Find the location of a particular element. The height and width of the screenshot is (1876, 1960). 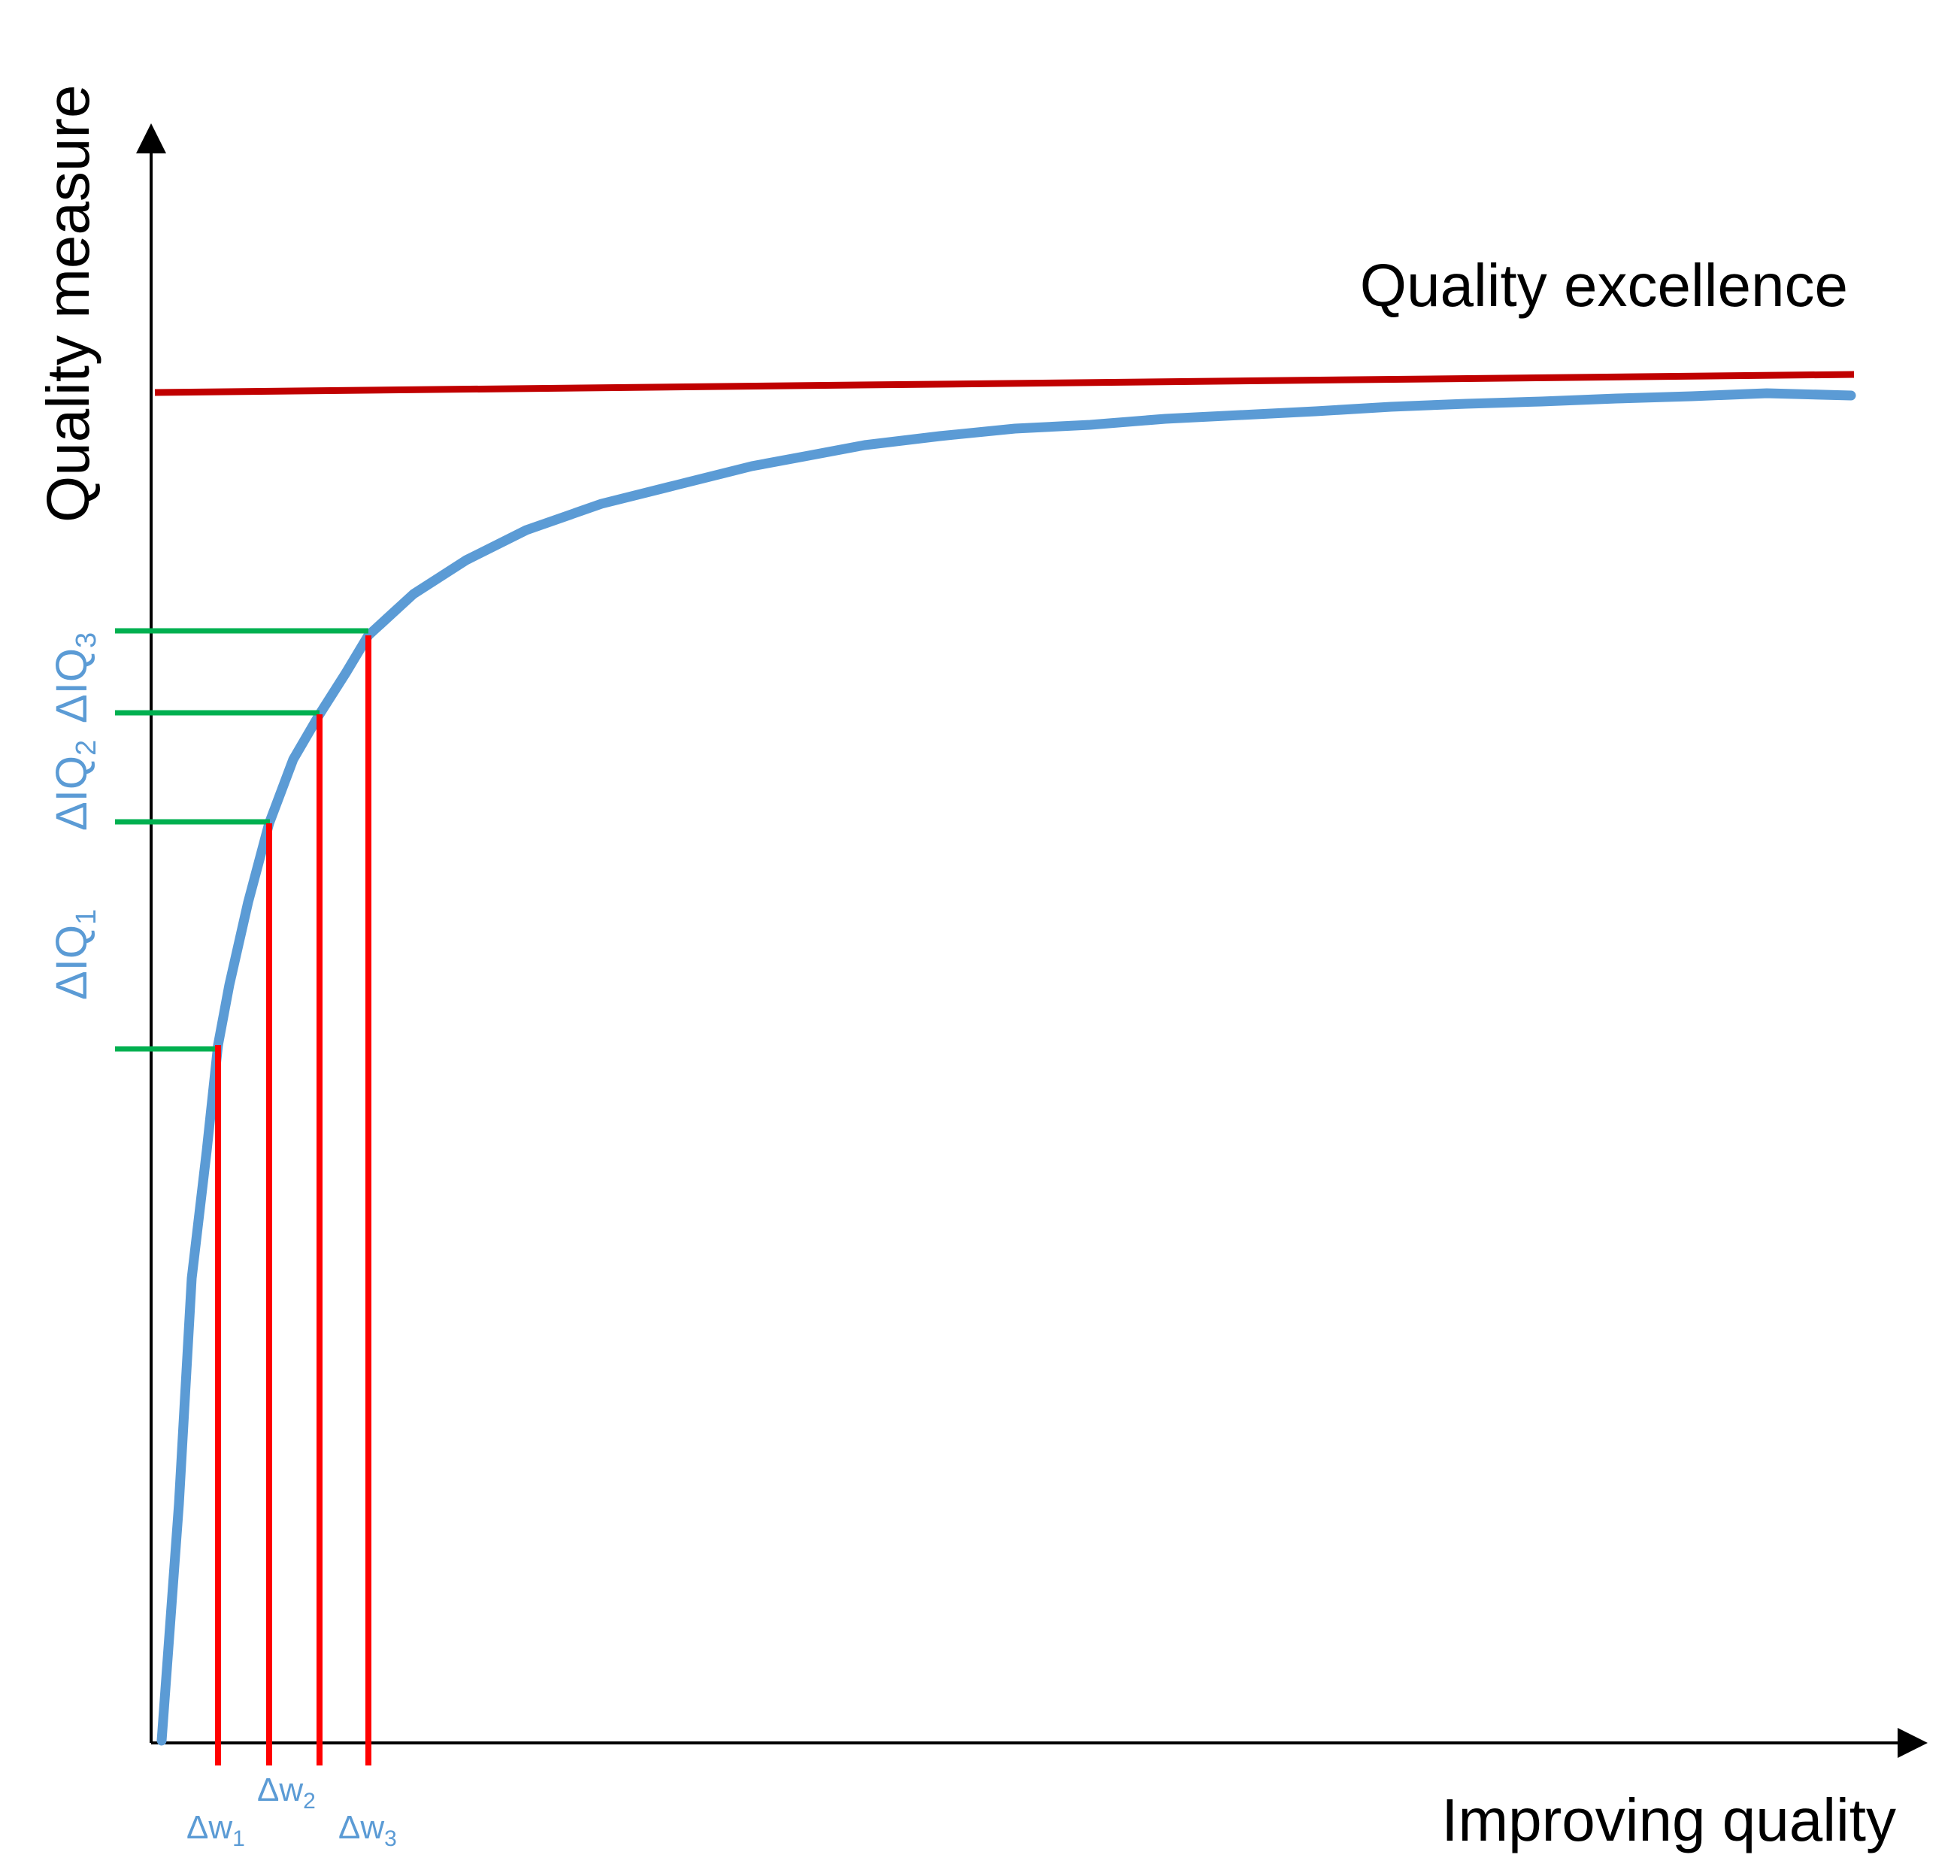

interval-label-1: ΔIQ1 is located at coordinates (74, 954).